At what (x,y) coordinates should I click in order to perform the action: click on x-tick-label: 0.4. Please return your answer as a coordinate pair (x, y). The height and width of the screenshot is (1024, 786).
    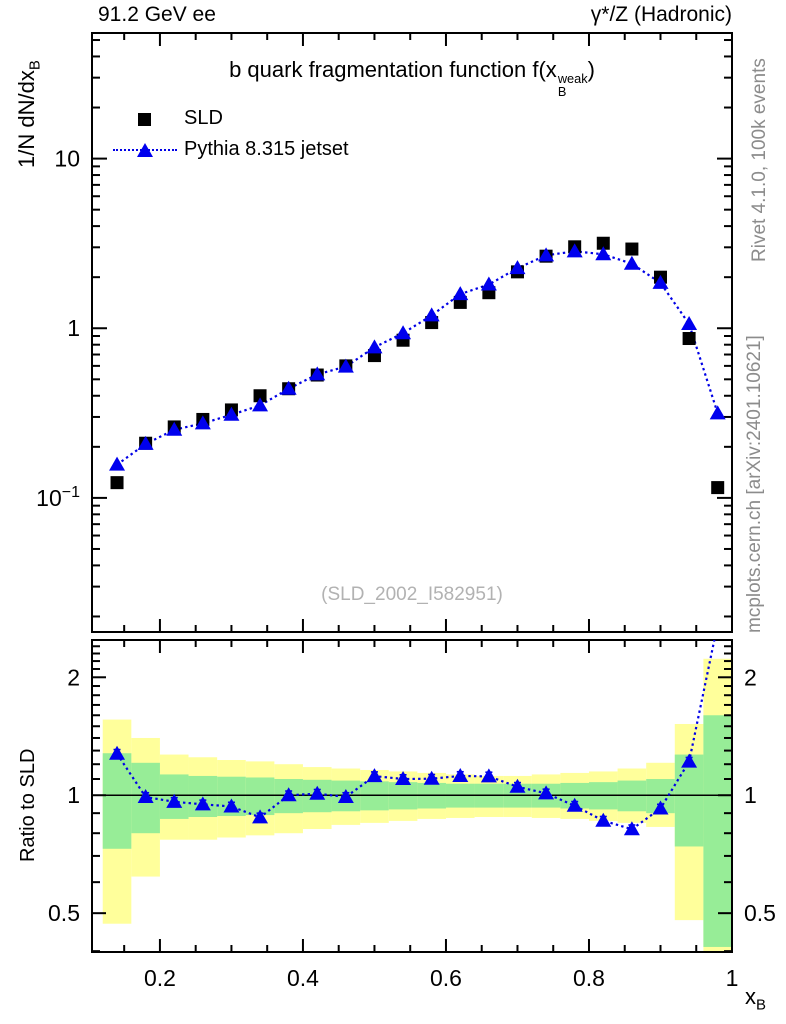
    Looking at the image, I should click on (303, 978).